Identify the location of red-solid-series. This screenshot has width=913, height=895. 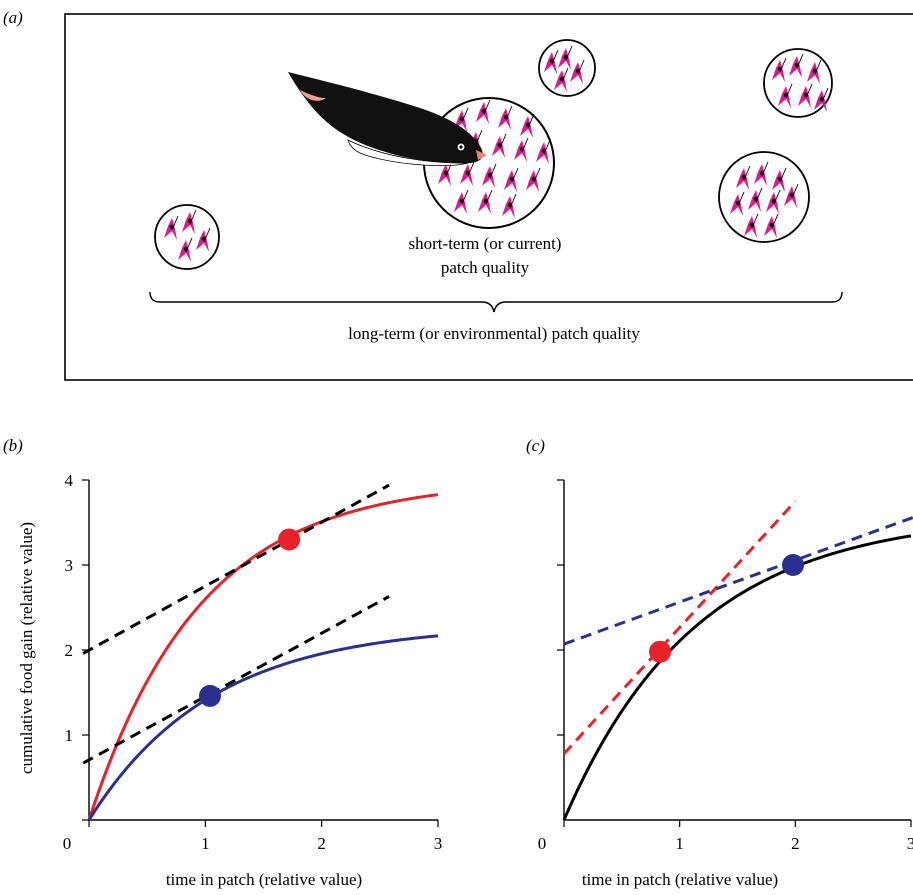
(263, 657).